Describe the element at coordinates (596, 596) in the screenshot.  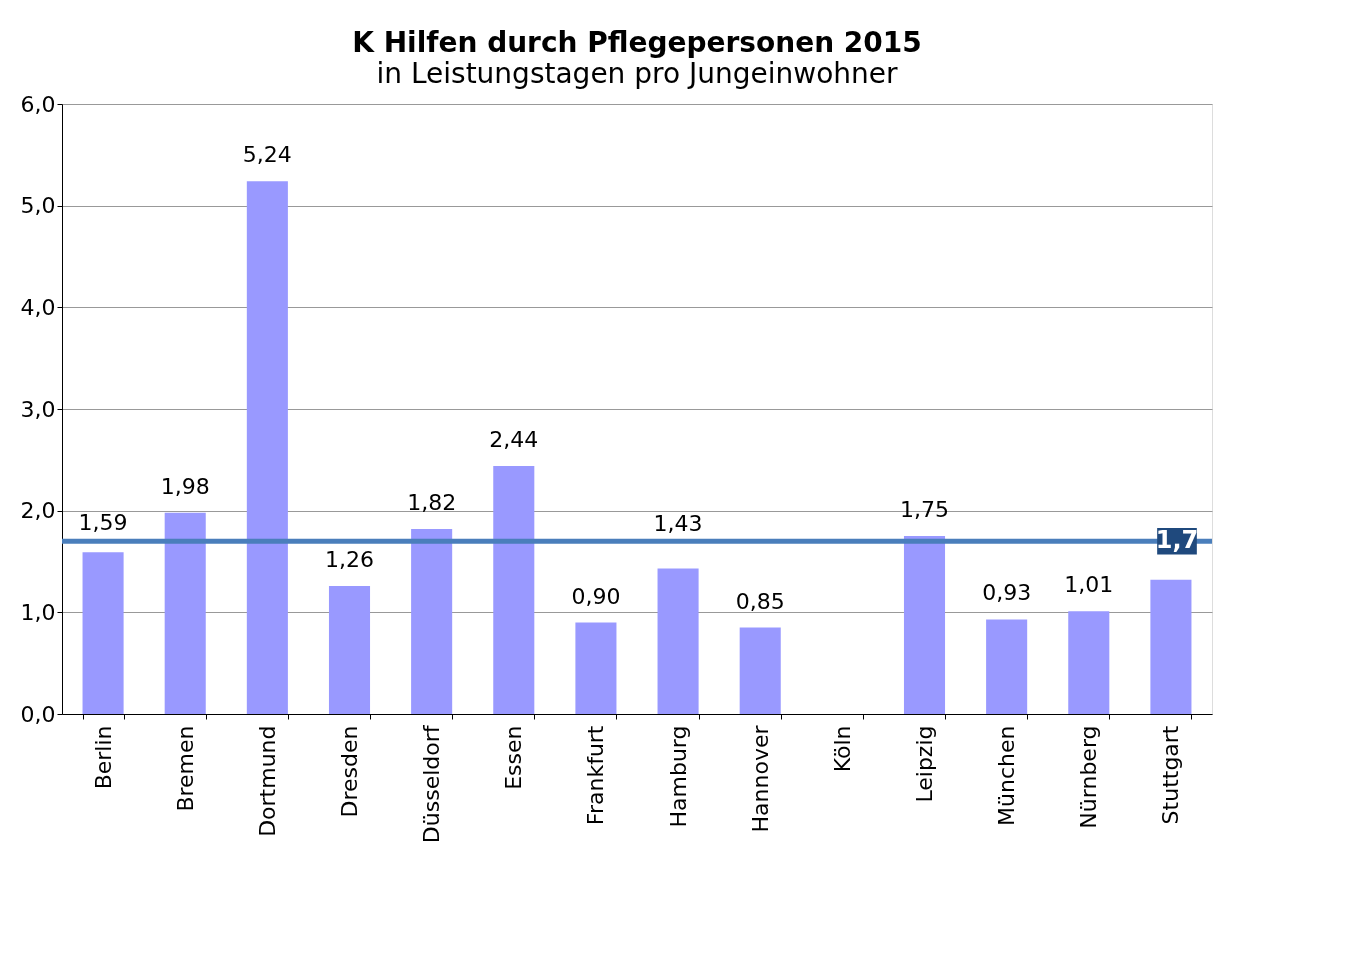
I see `data-label: 0,90` at that location.